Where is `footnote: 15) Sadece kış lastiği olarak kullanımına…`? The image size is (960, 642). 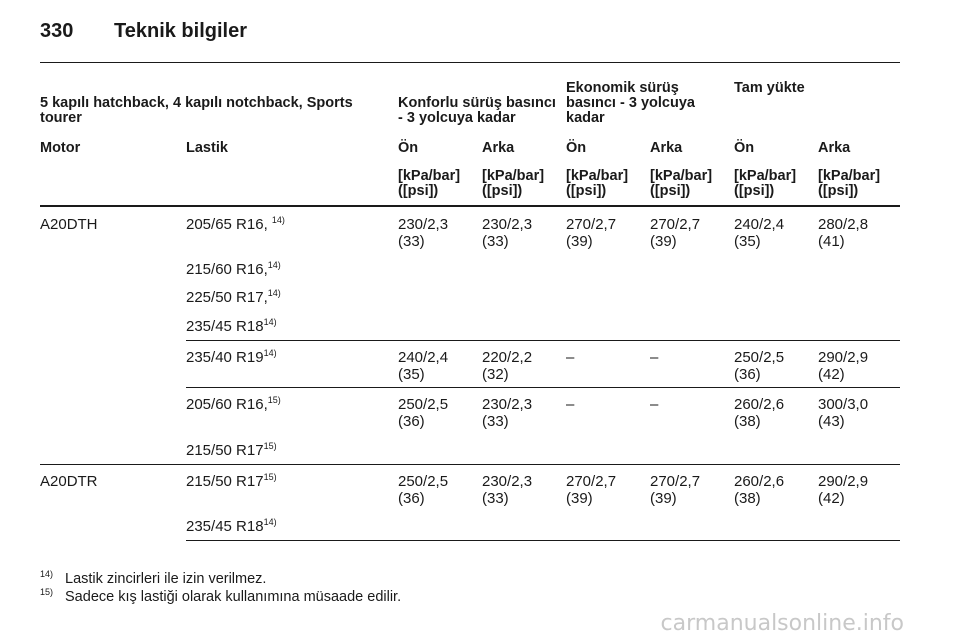
footnote: 15) Sadece kış lastiği olarak kullanımına… is located at coordinates (221, 596).